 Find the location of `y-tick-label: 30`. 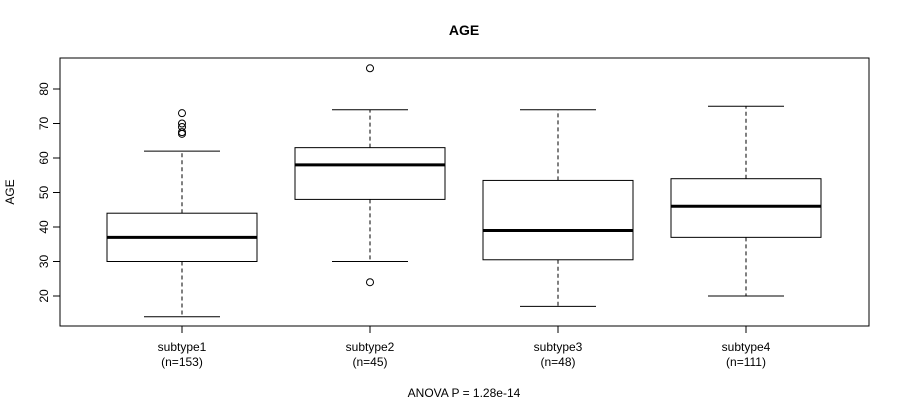

y-tick-label: 30 is located at coordinates (44, 262).